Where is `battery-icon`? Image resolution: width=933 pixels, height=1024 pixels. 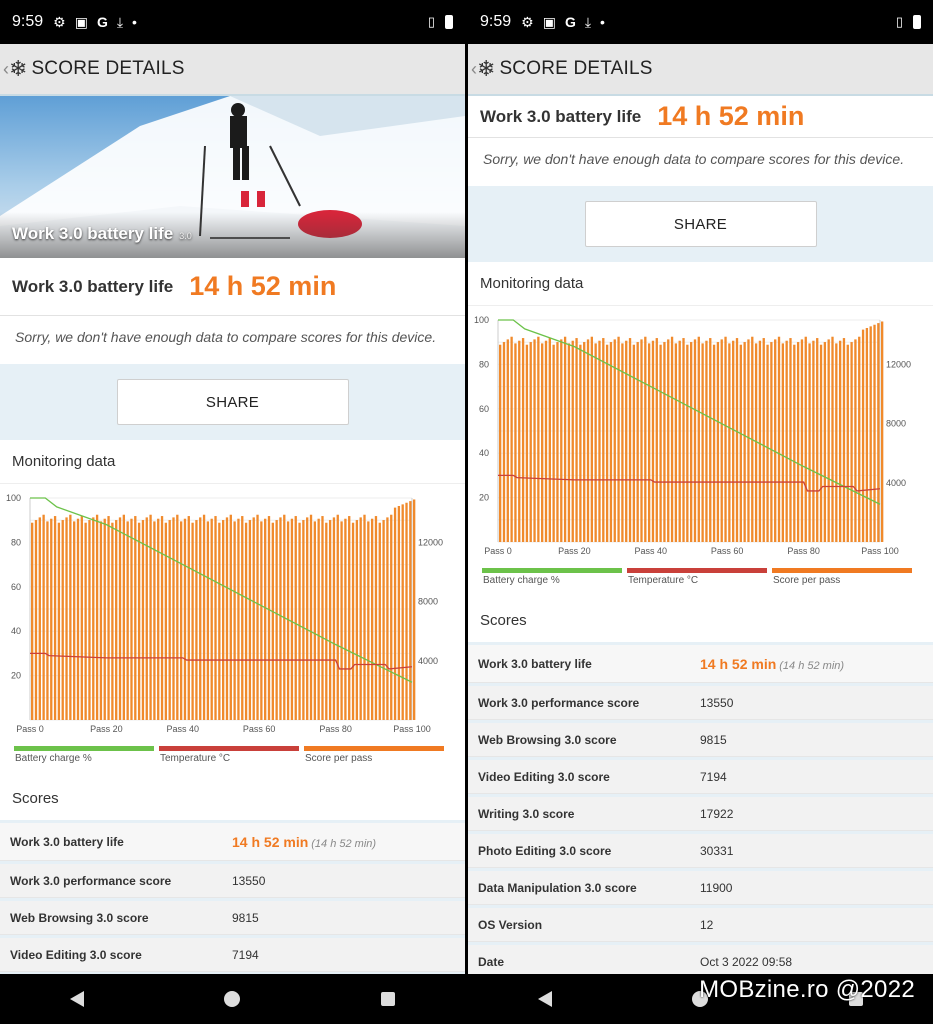
battery-icon is located at coordinates (449, 22).